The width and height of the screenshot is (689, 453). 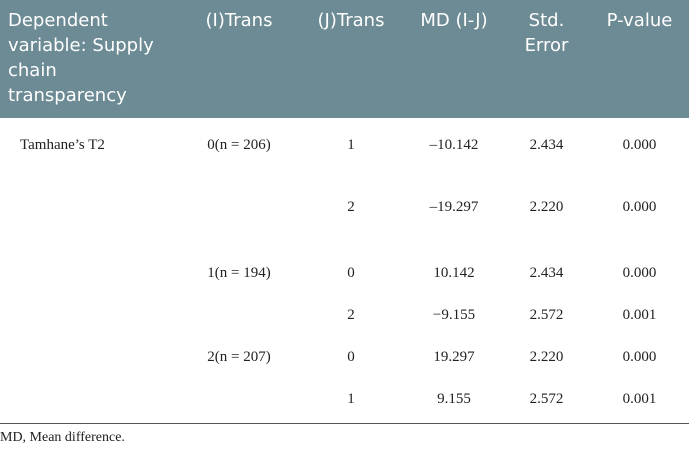 What do you see at coordinates (454, 145) in the screenshot?
I see `table-cell: –10.142` at bounding box center [454, 145].